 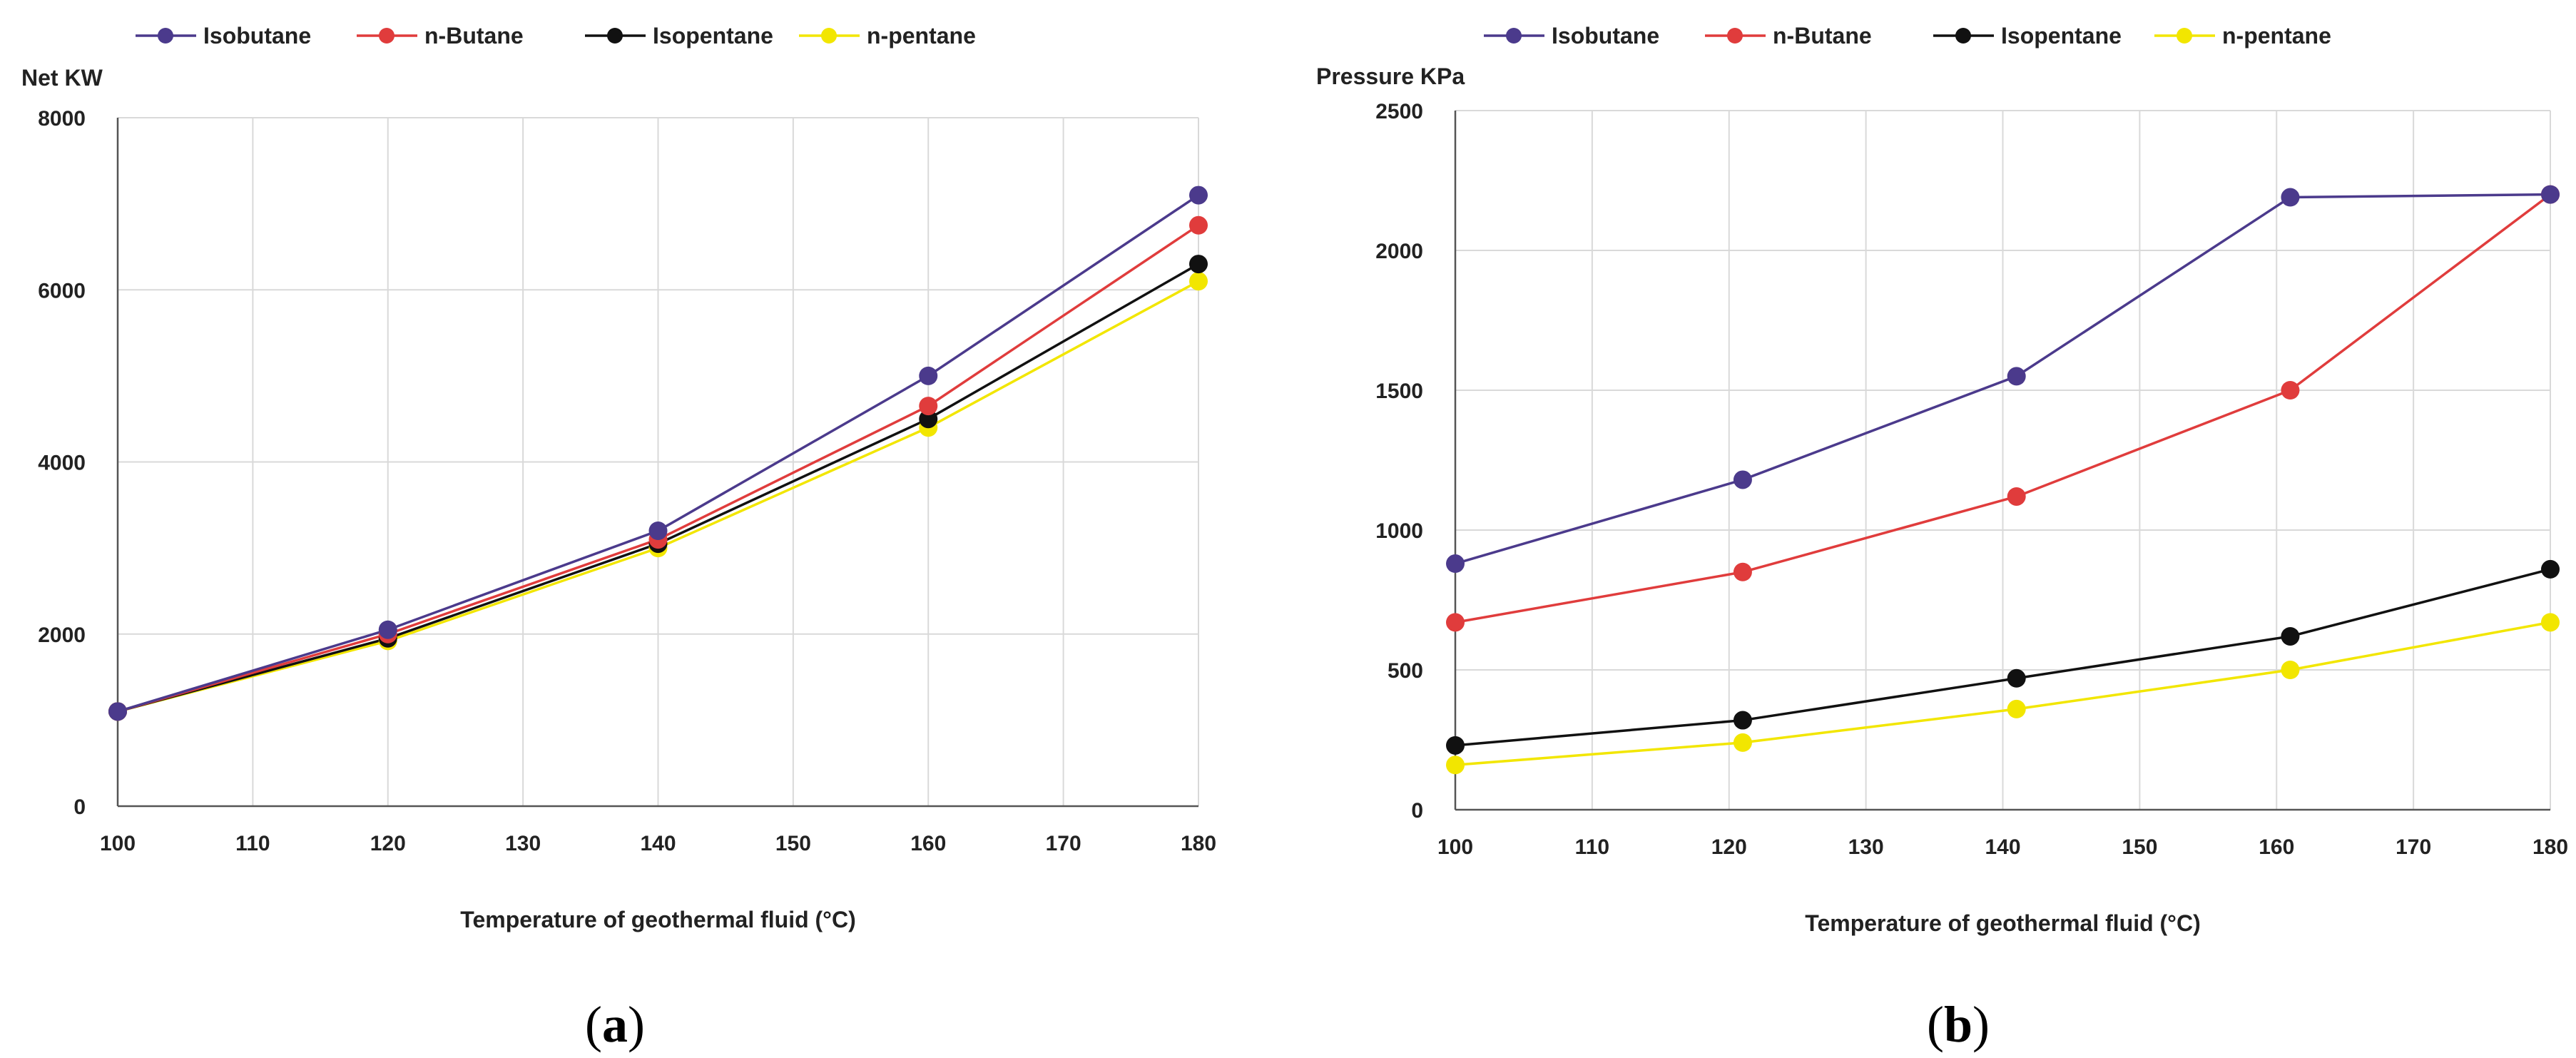 What do you see at coordinates (62, 78) in the screenshot?
I see `y-axis-label: Net KW` at bounding box center [62, 78].